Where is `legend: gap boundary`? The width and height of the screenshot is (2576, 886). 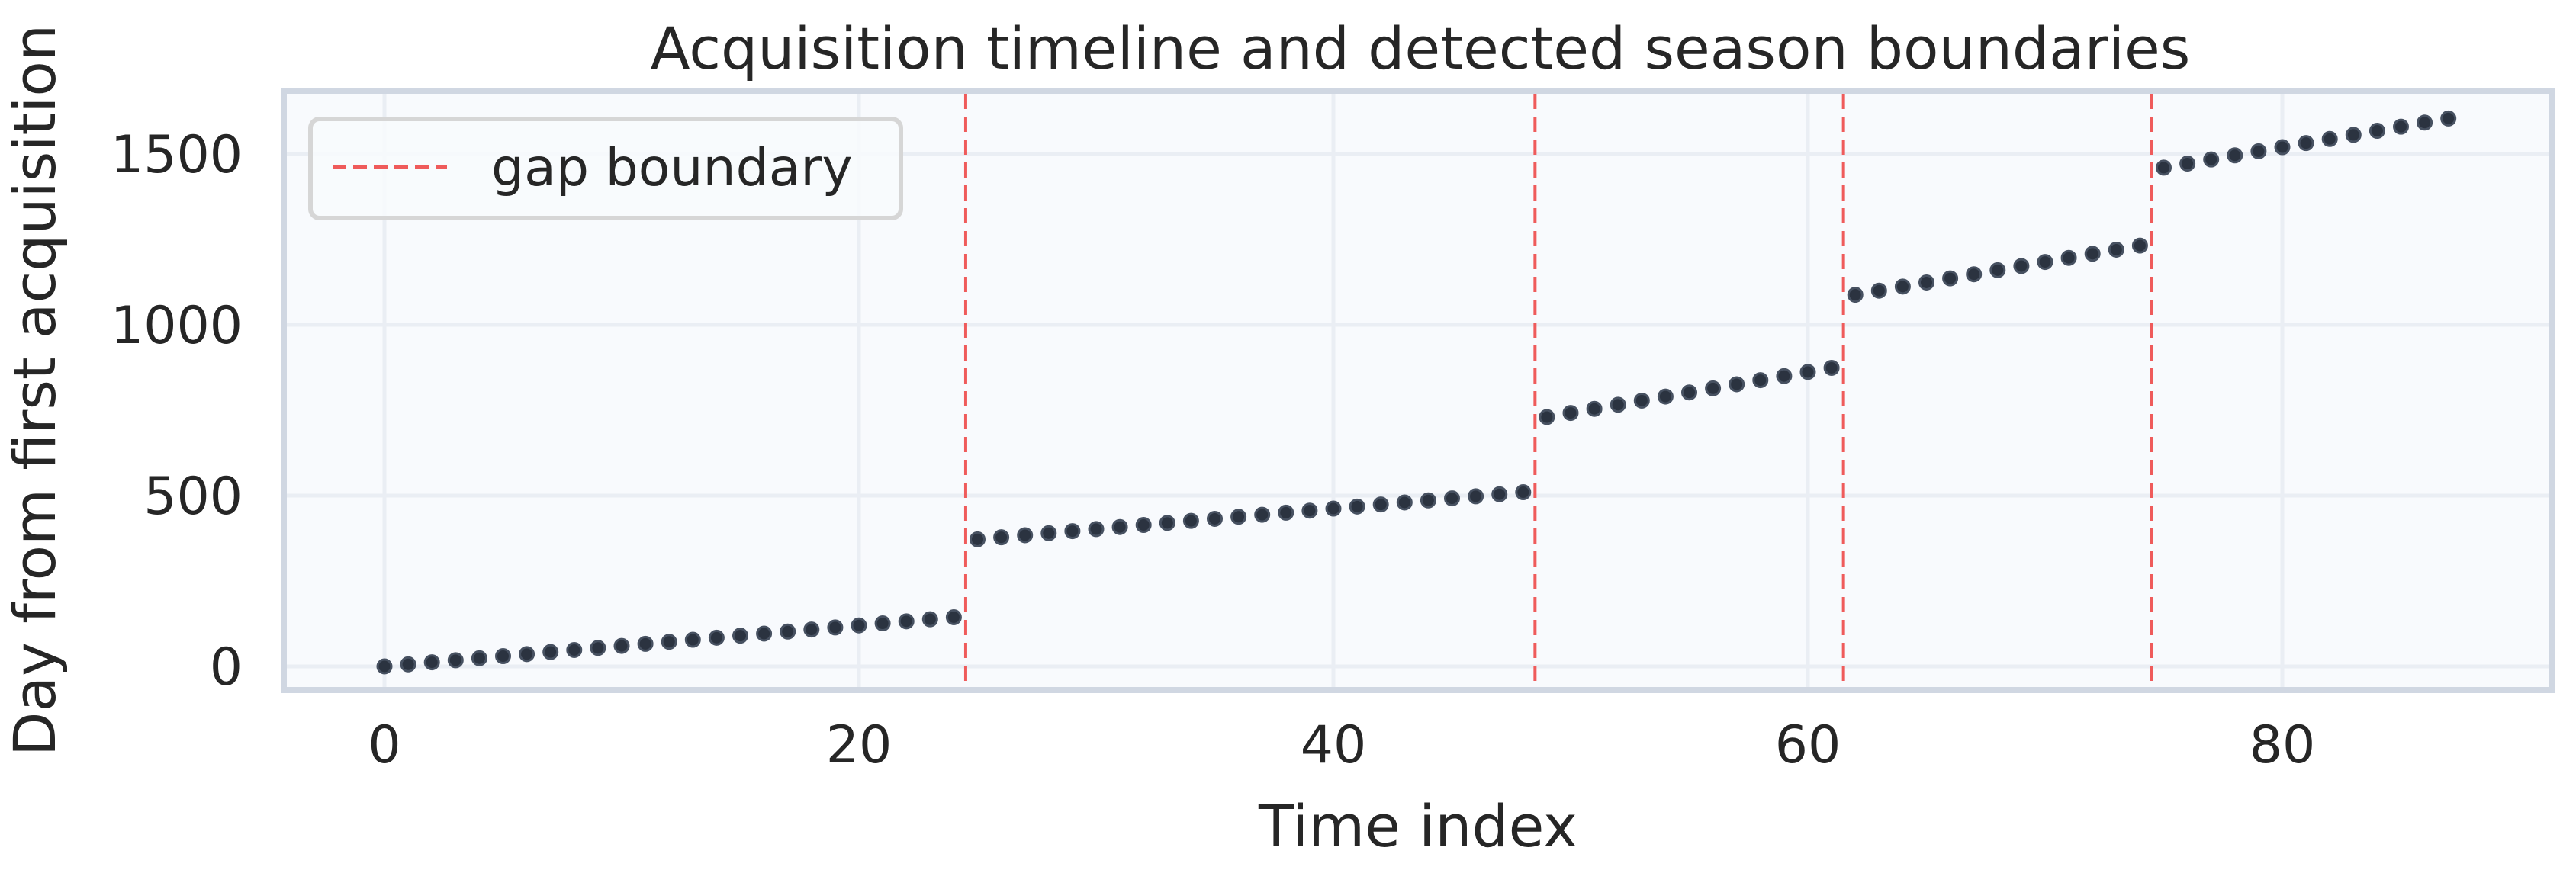 legend: gap boundary is located at coordinates (605, 168).